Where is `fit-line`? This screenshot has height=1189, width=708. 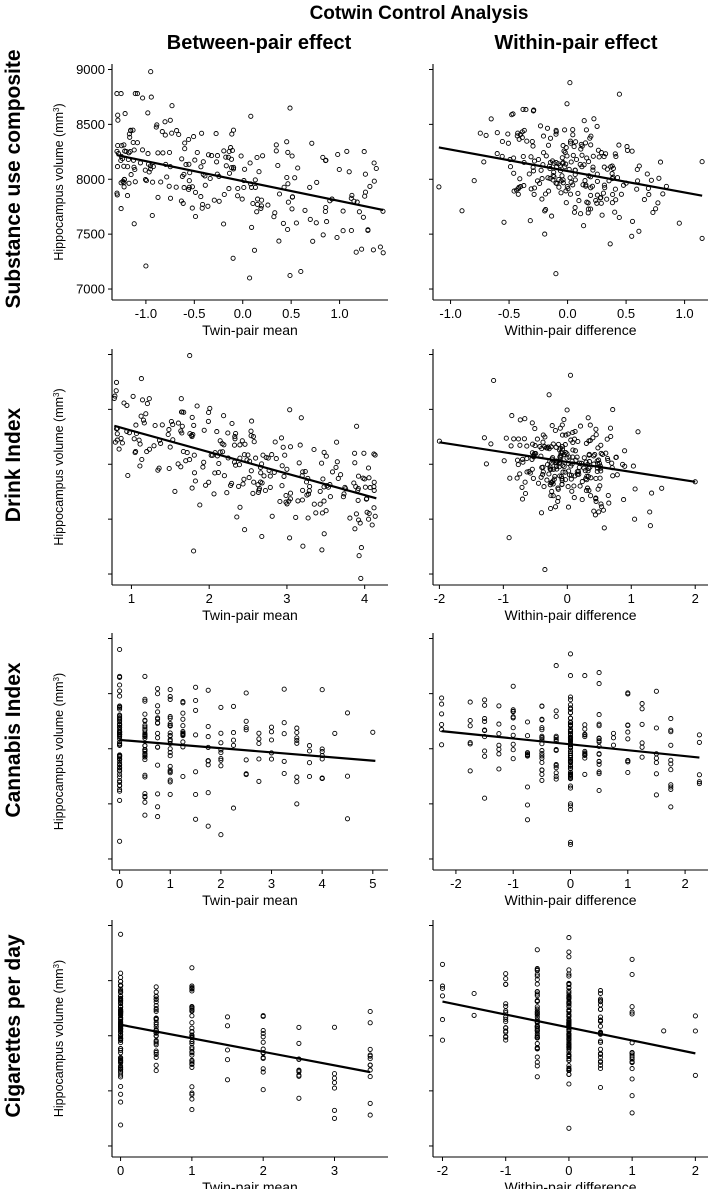
fit-line is located at coordinates (247, 750).